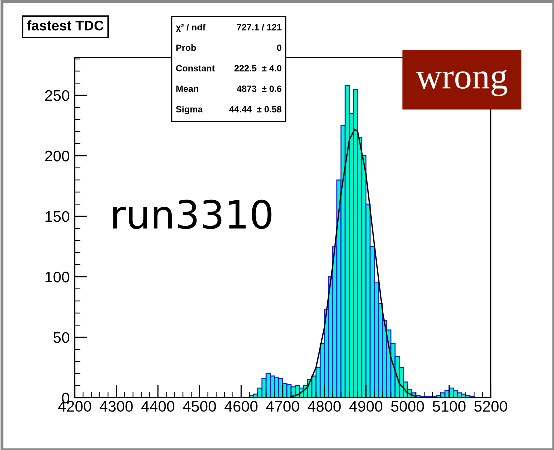  Describe the element at coordinates (283, 406) in the screenshot. I see `x-tick-label: 4700` at that location.